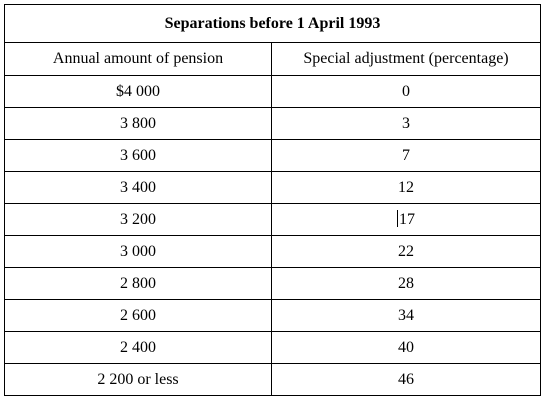  I want to click on table-row: 2 800 28, so click(273, 283).